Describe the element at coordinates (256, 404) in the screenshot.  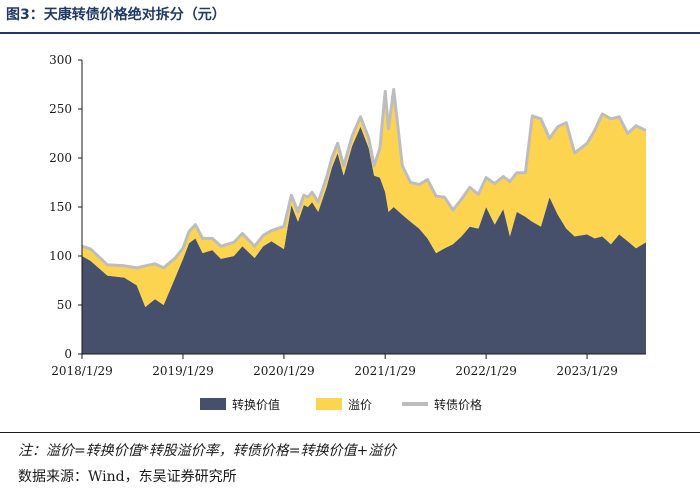
I see `legend-item-conversion-value-label: 转换价值` at that location.